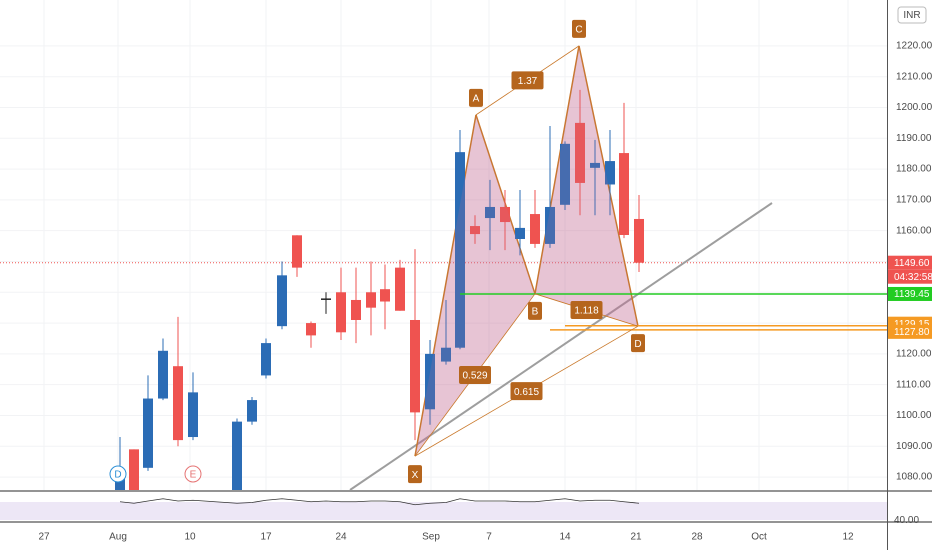 The width and height of the screenshot is (932, 550). I want to click on rsi-band, so click(443, 511).